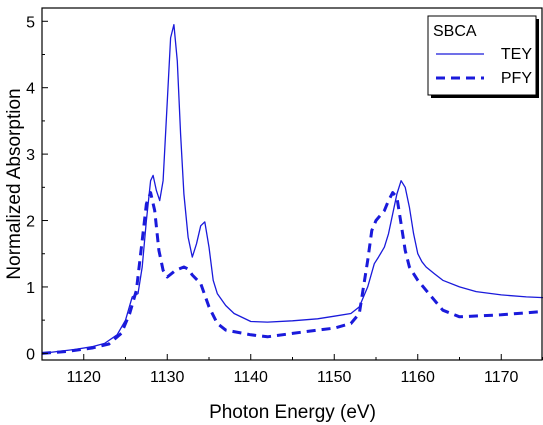 This screenshot has height=425, width=543. What do you see at coordinates (516, 78) in the screenshot?
I see `legend-label-pfy: PFY` at bounding box center [516, 78].